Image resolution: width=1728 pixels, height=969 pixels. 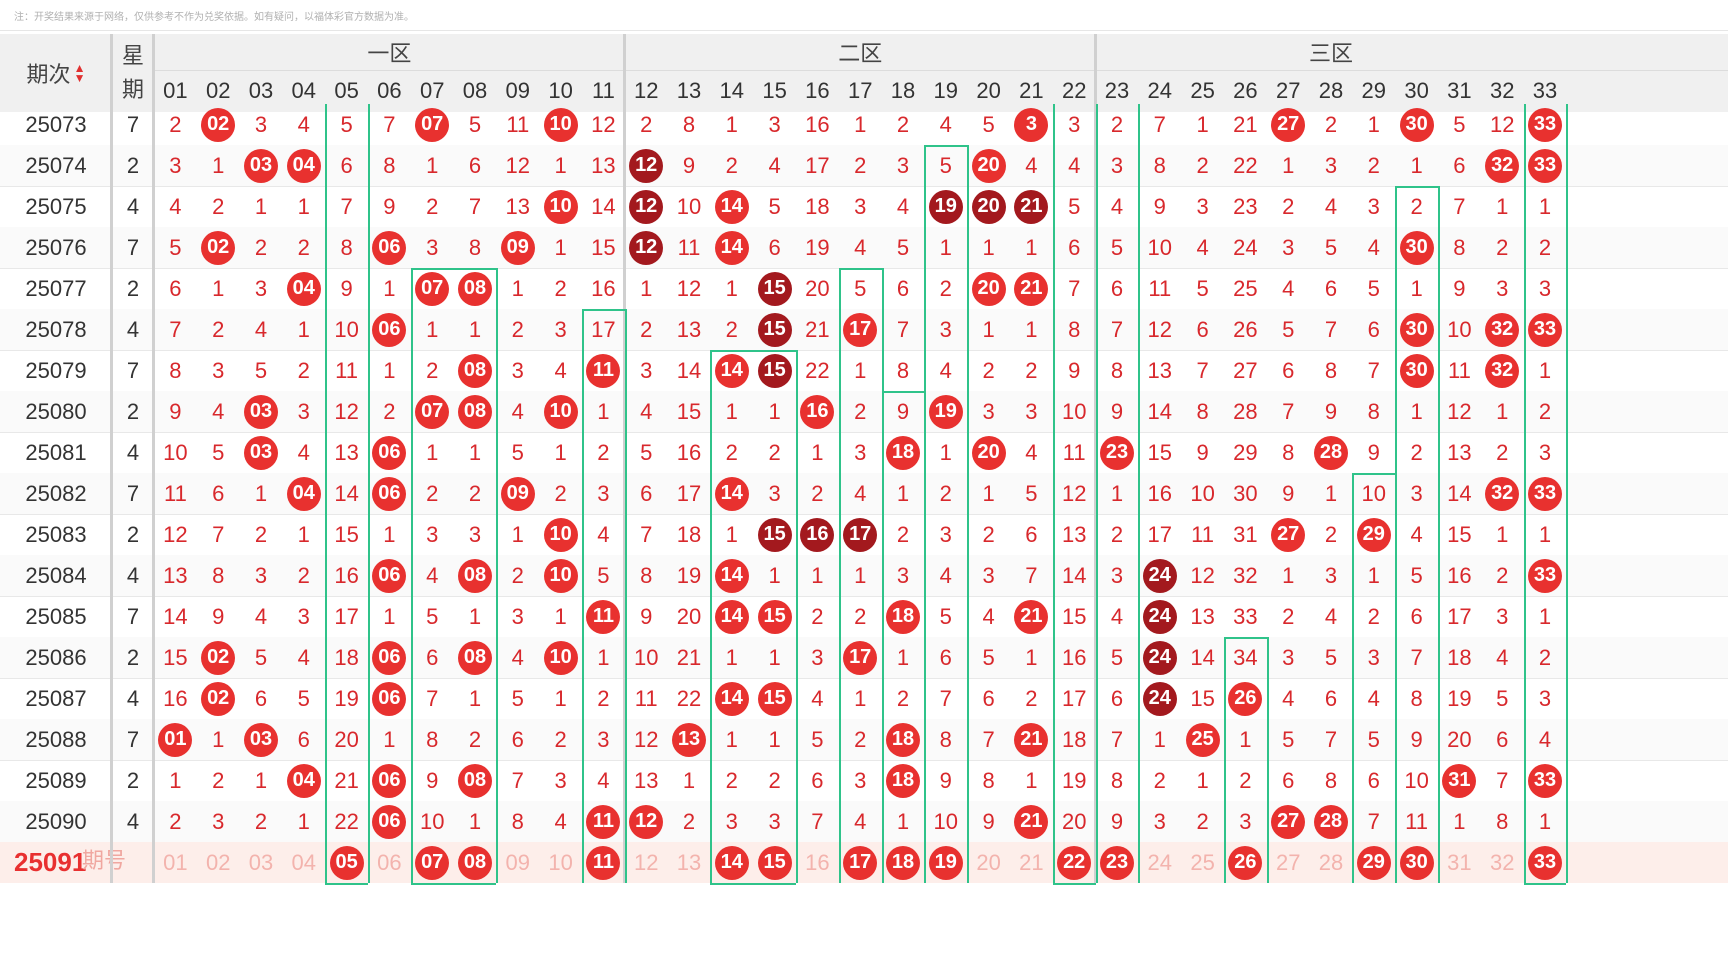 I want to click on unselected-number-10: 10, so click(x=560, y=862).